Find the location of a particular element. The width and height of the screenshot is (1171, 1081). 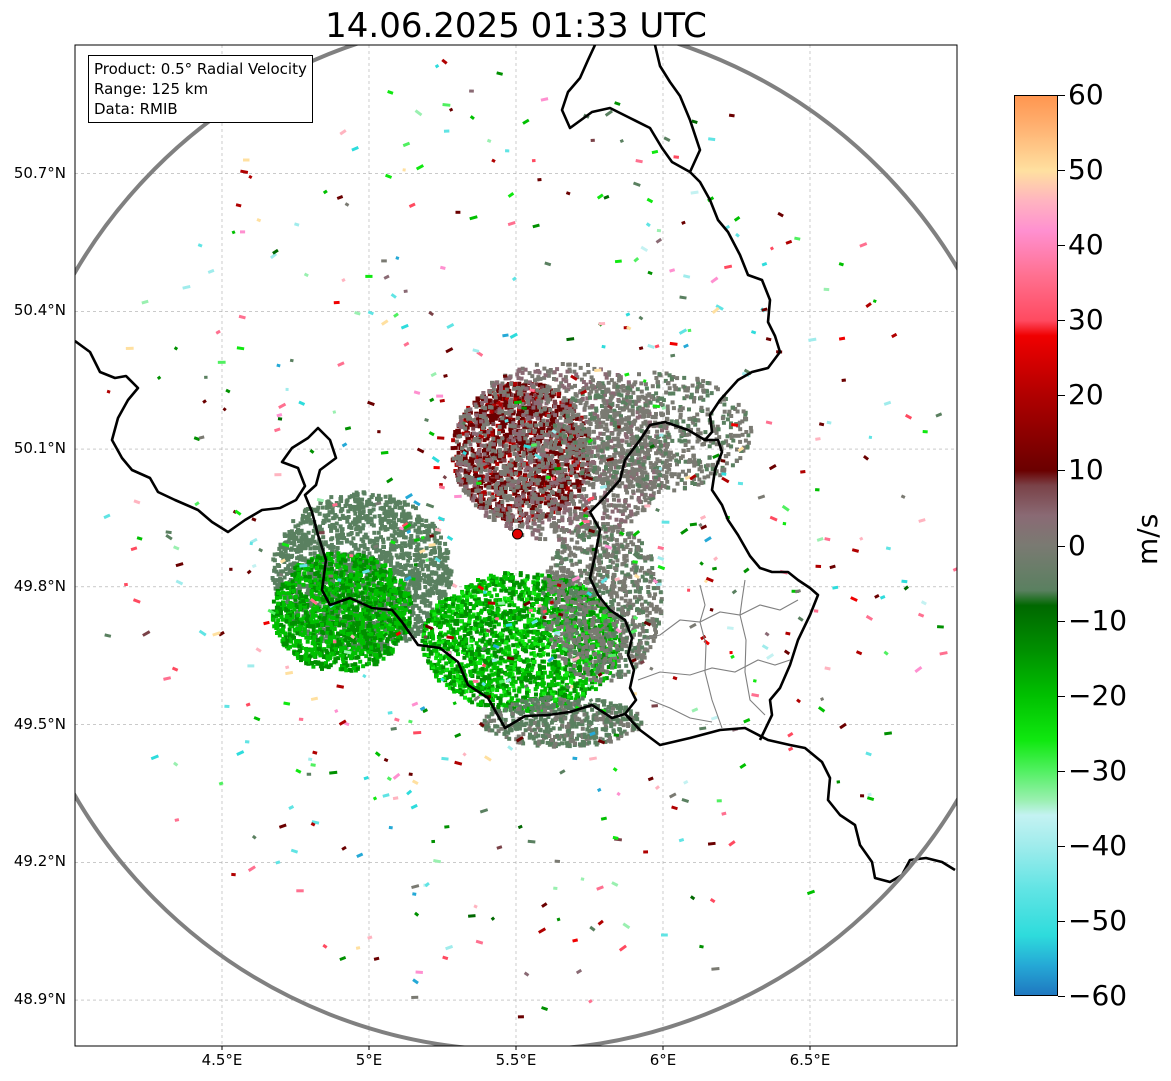

product-label: Product: 0.5° Radial Velocity is located at coordinates (200, 69).